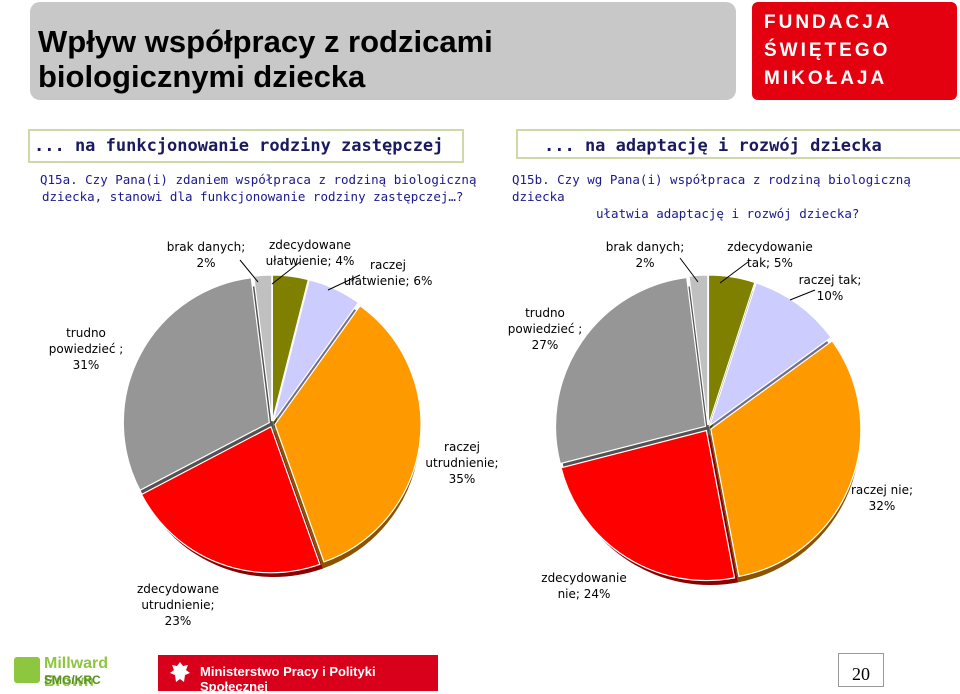 The width and height of the screenshot is (960, 694). I want to click on pie-2-label-2: raczej tak; 10%, so click(830, 288).